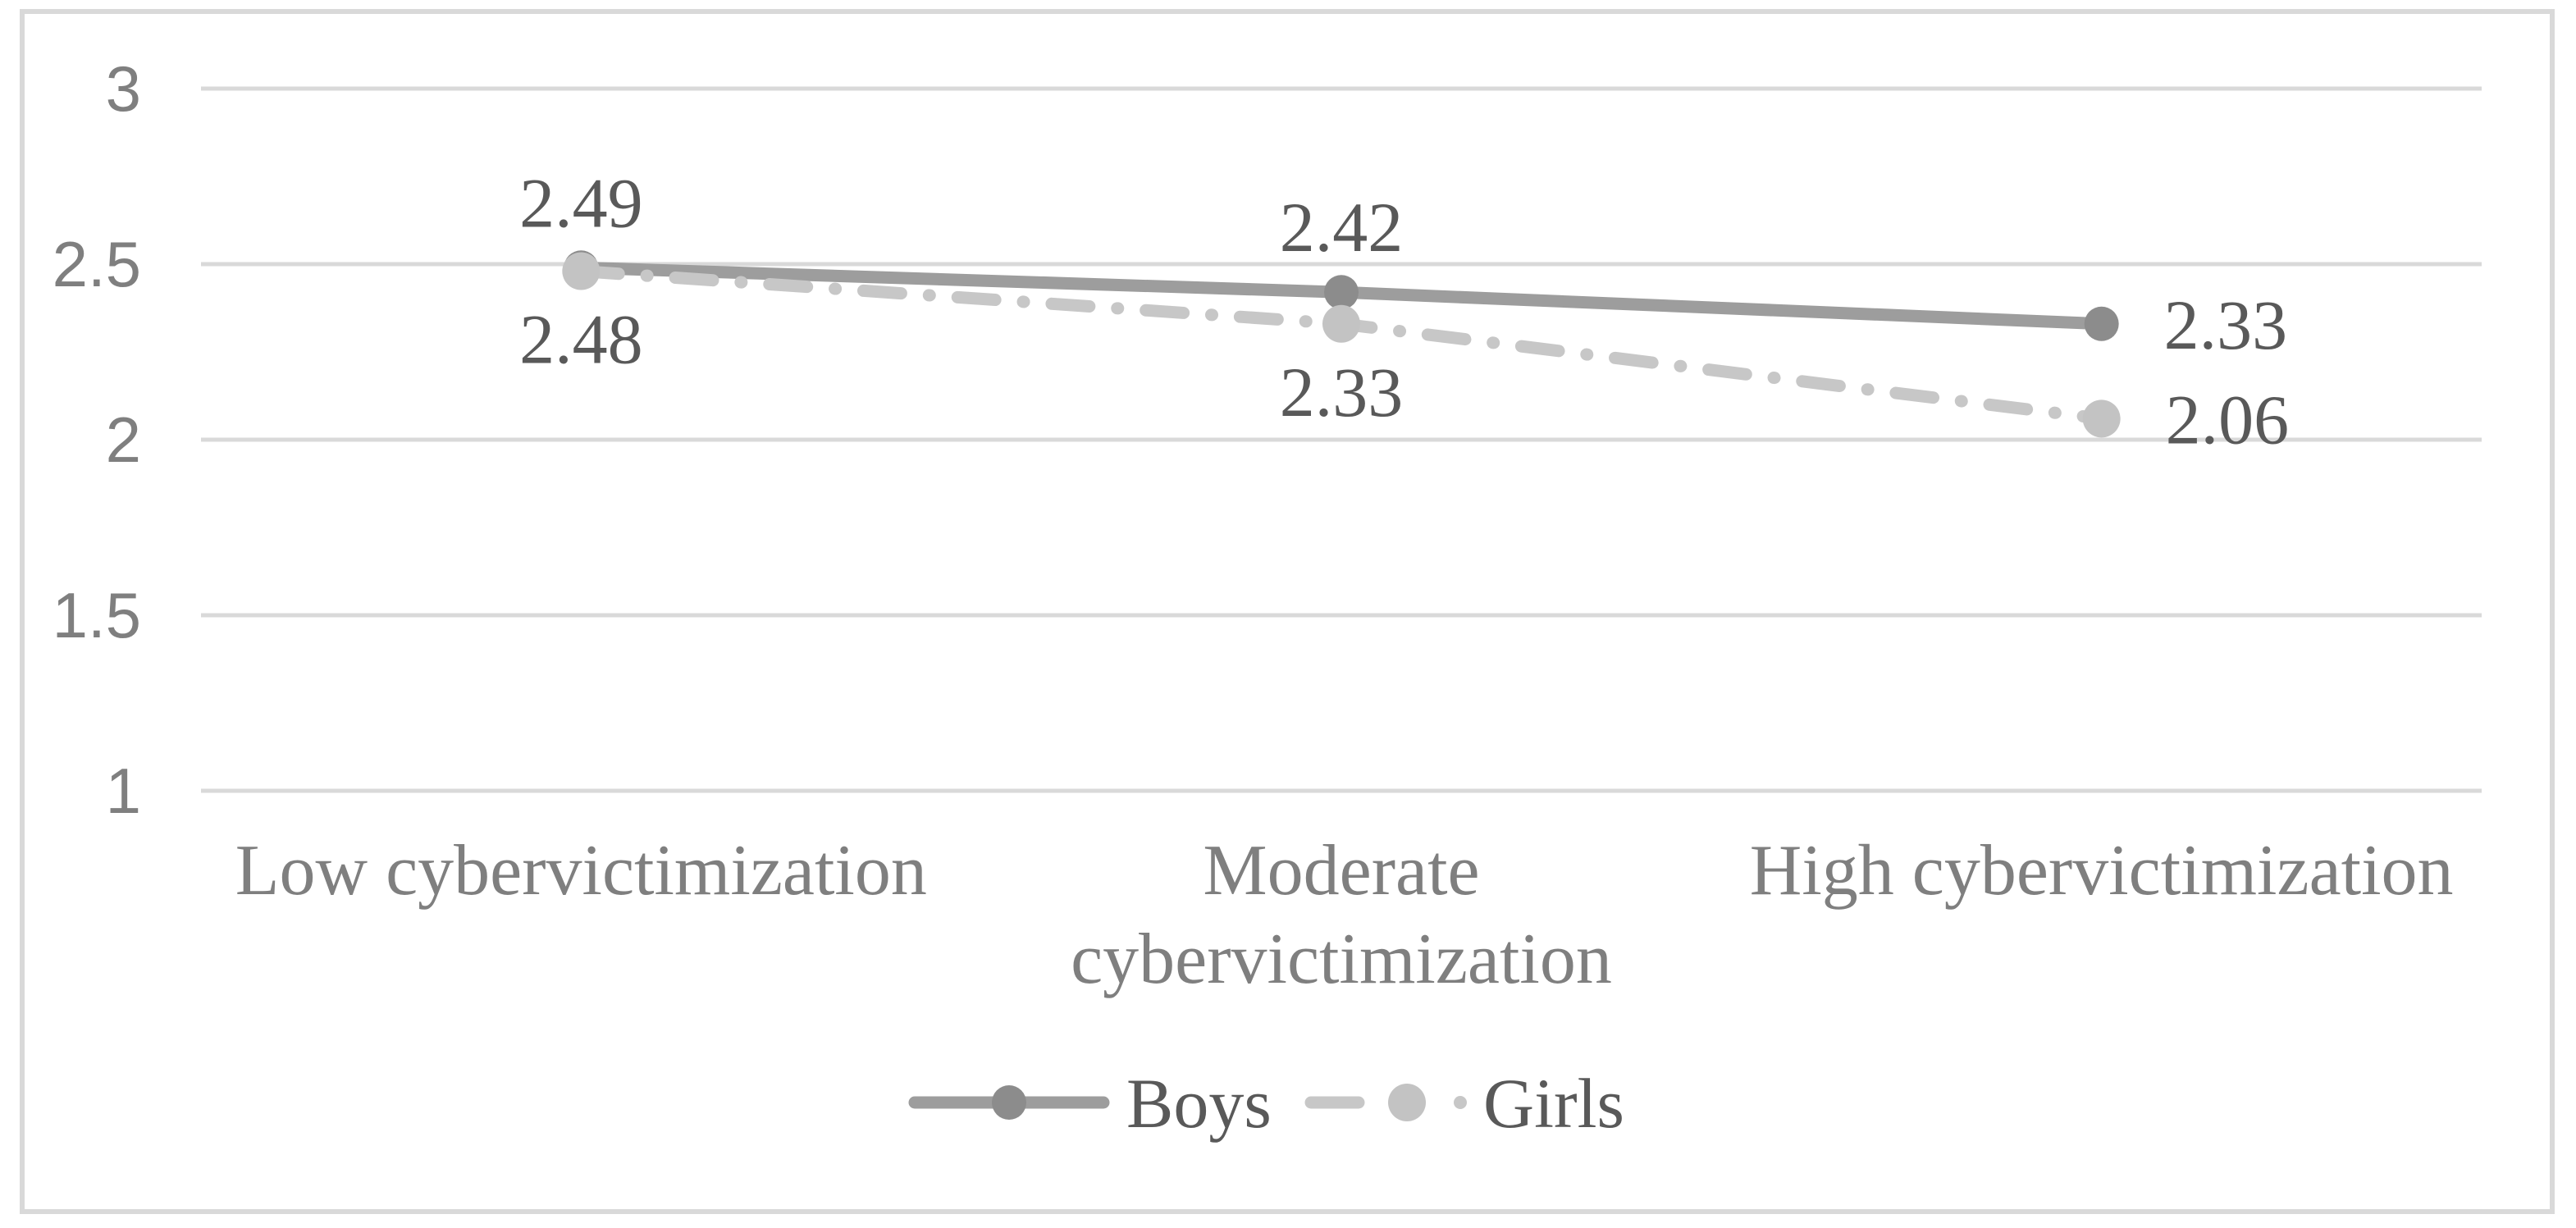 The height and width of the screenshot is (1228, 2576). What do you see at coordinates (1009, 1102) in the screenshot?
I see `legend-marker-boys` at bounding box center [1009, 1102].